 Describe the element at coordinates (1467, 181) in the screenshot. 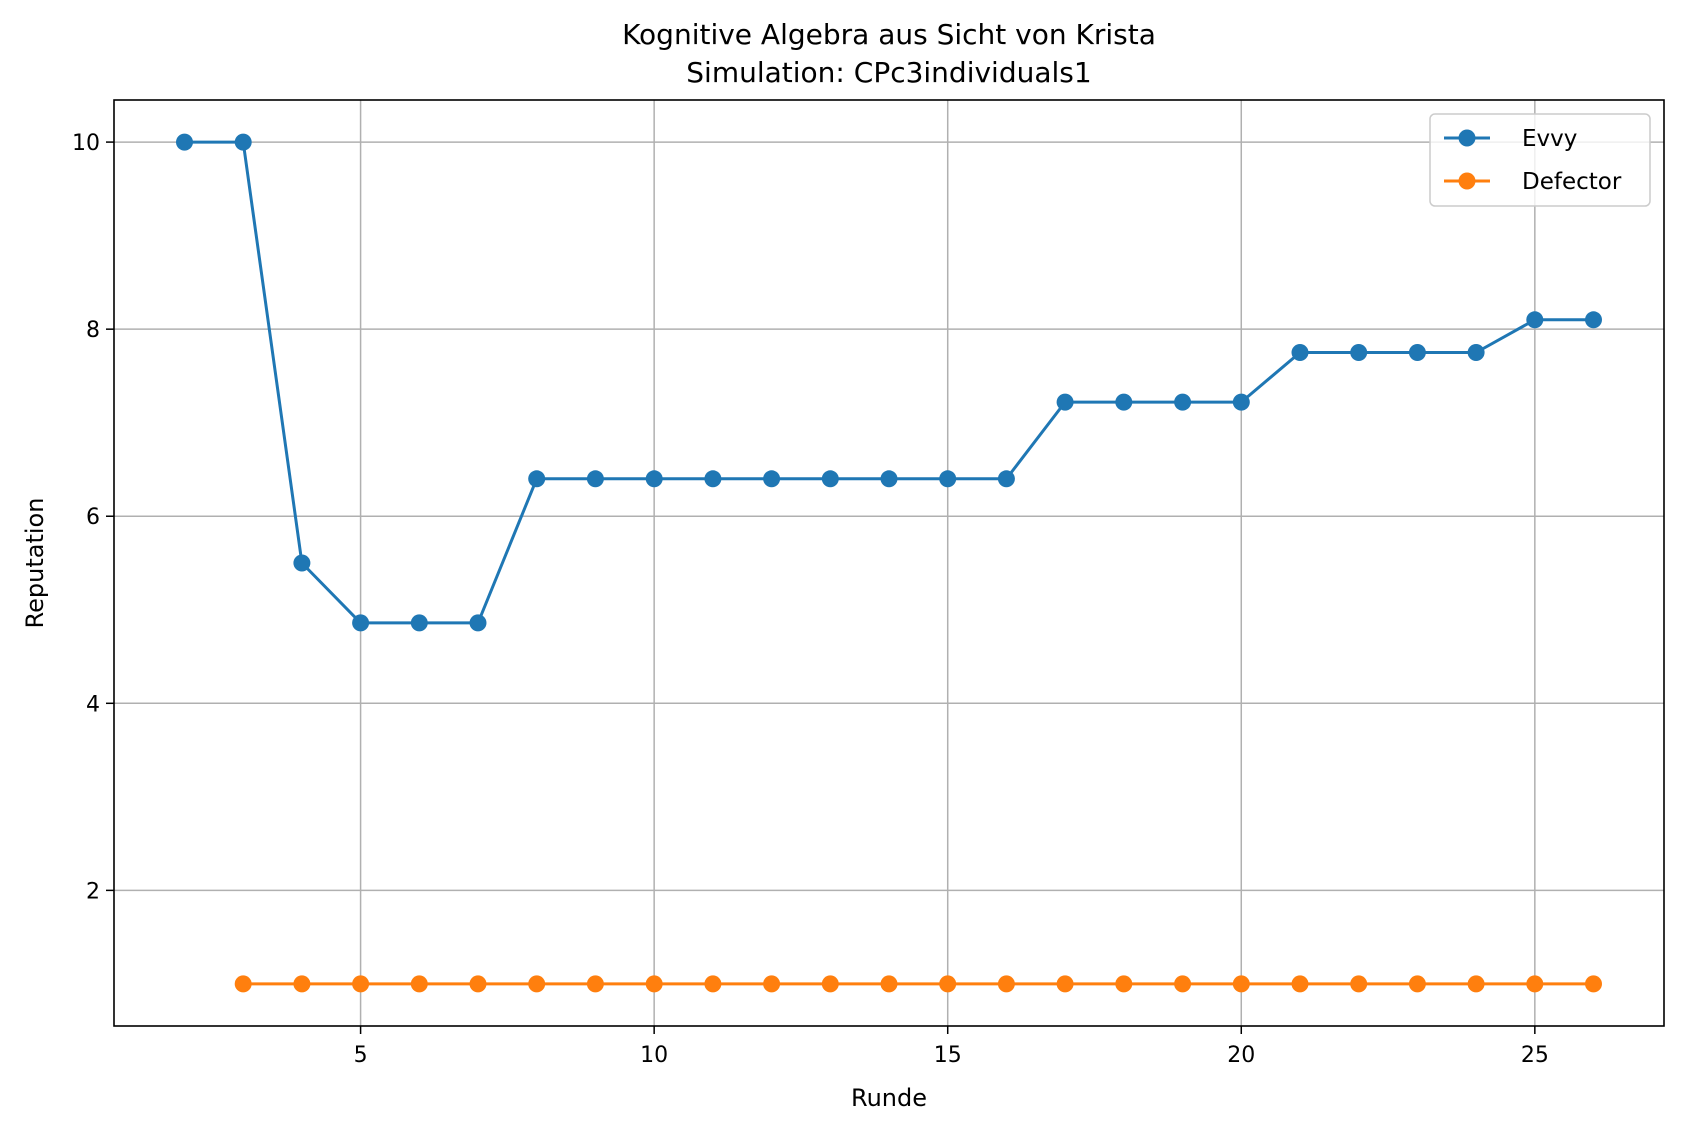

I see `legend-marker-defector` at that location.